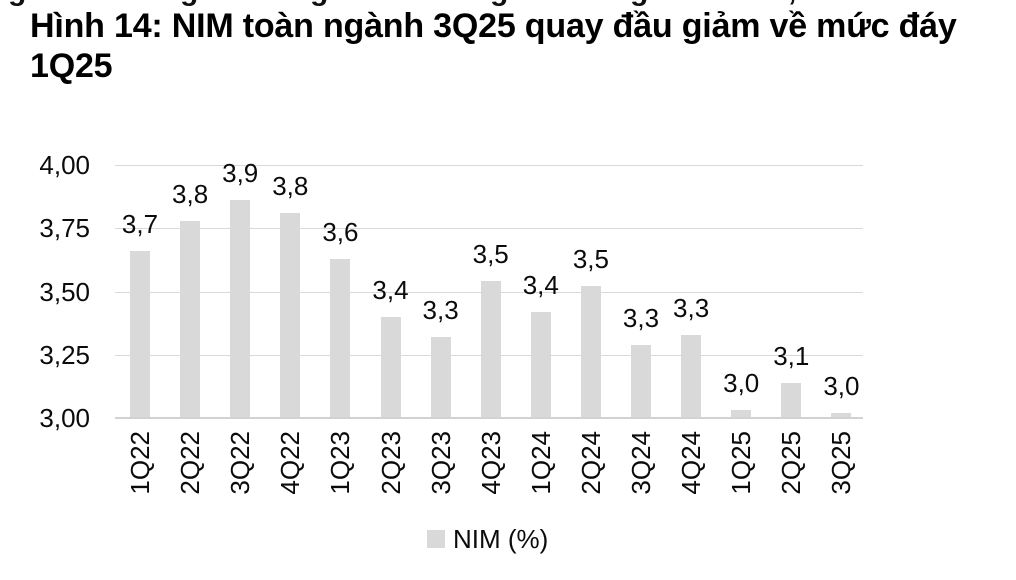  What do you see at coordinates (240, 463) in the screenshot?
I see `x-axis-tick-label: 3Q22` at bounding box center [240, 463].